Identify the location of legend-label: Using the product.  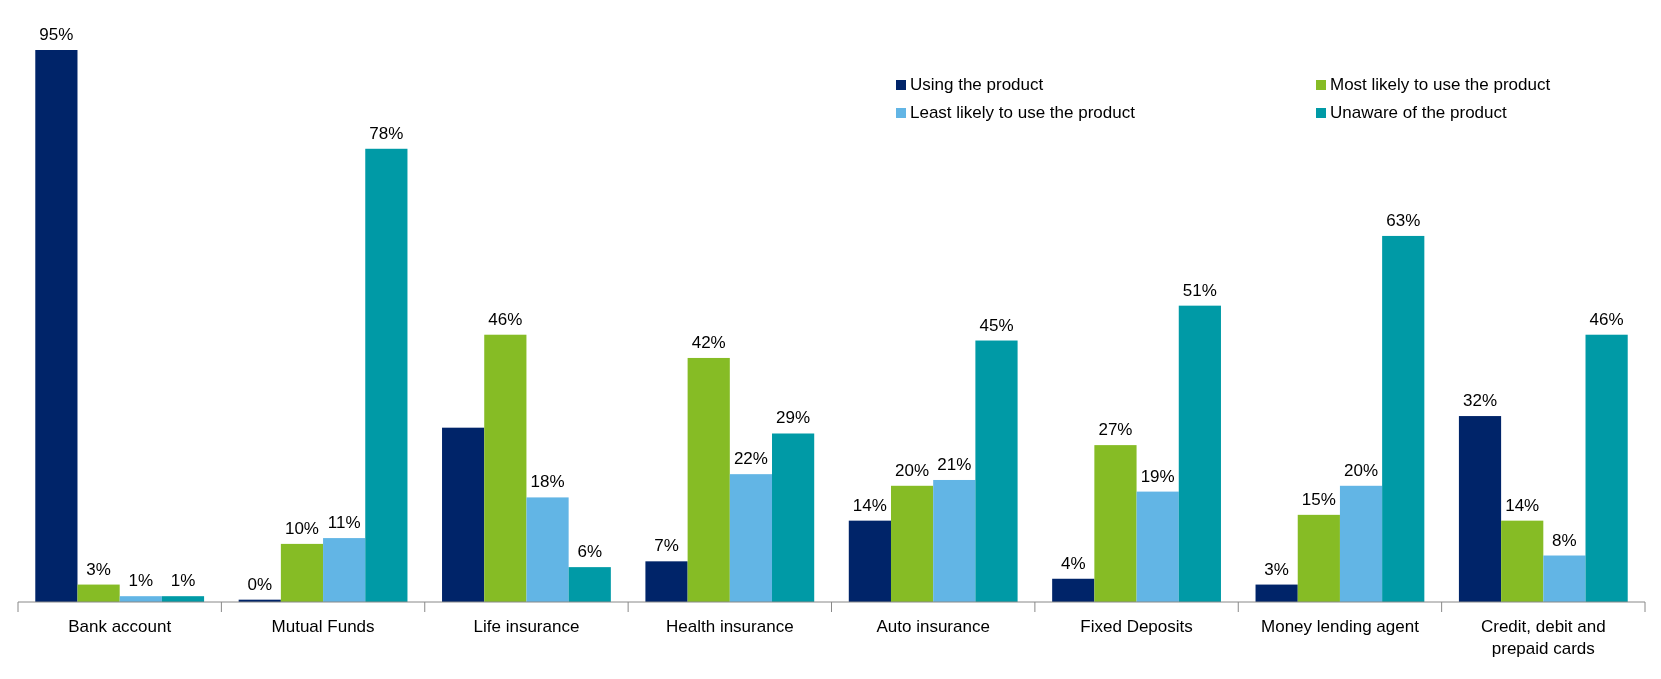
(977, 84).